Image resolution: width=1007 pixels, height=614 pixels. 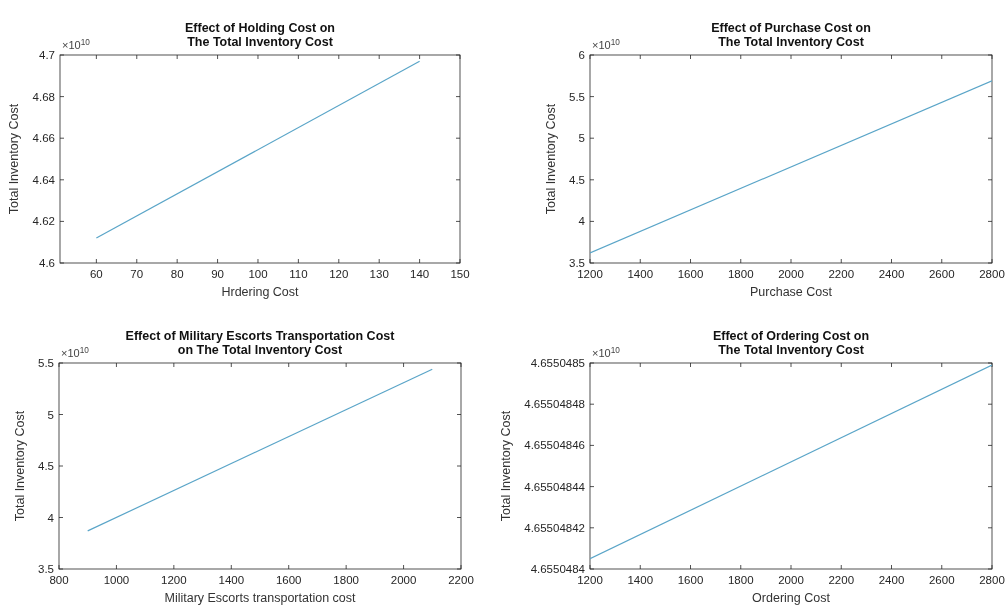 I want to click on x-tick-label: 90, so click(x=217, y=274).